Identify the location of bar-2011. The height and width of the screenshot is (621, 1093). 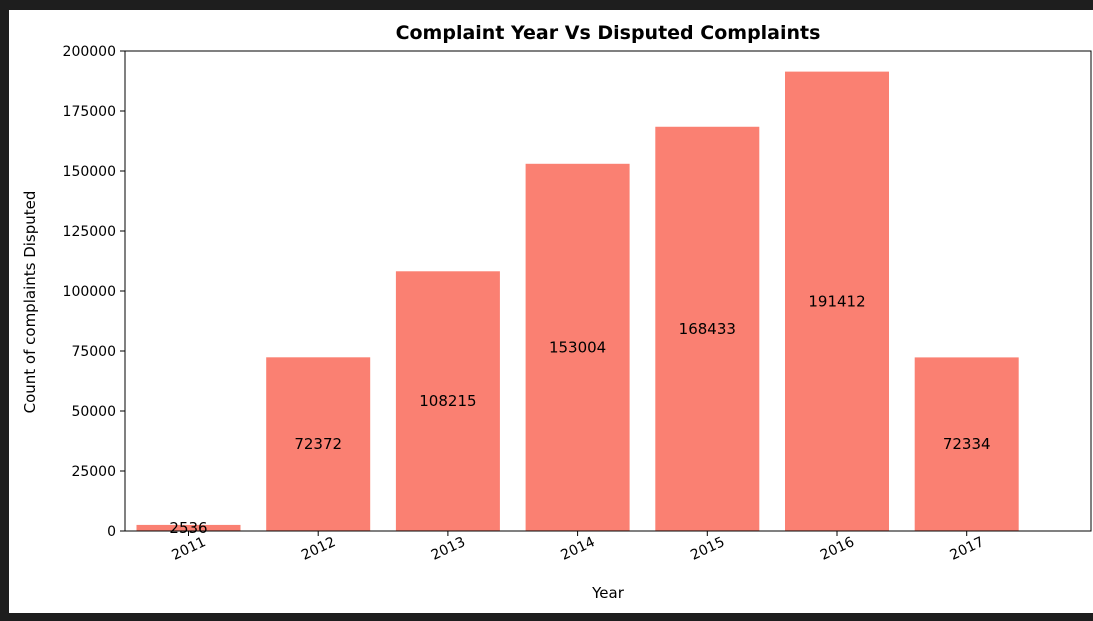
(188, 527).